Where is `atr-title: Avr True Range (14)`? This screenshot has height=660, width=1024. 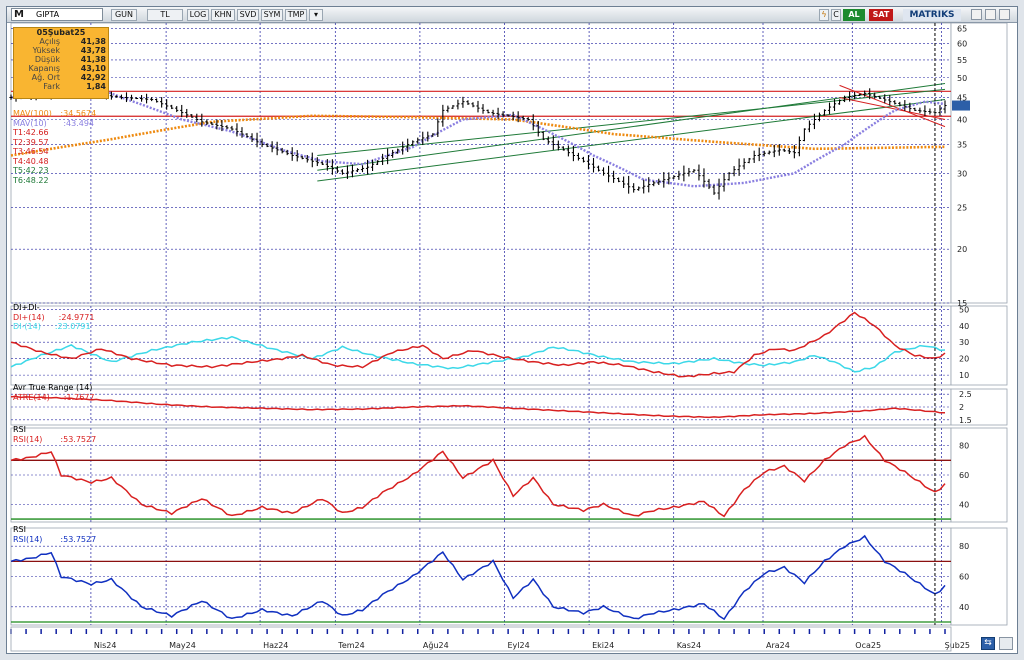
atr-title: Avr True Range (14) is located at coordinates (53, 387).